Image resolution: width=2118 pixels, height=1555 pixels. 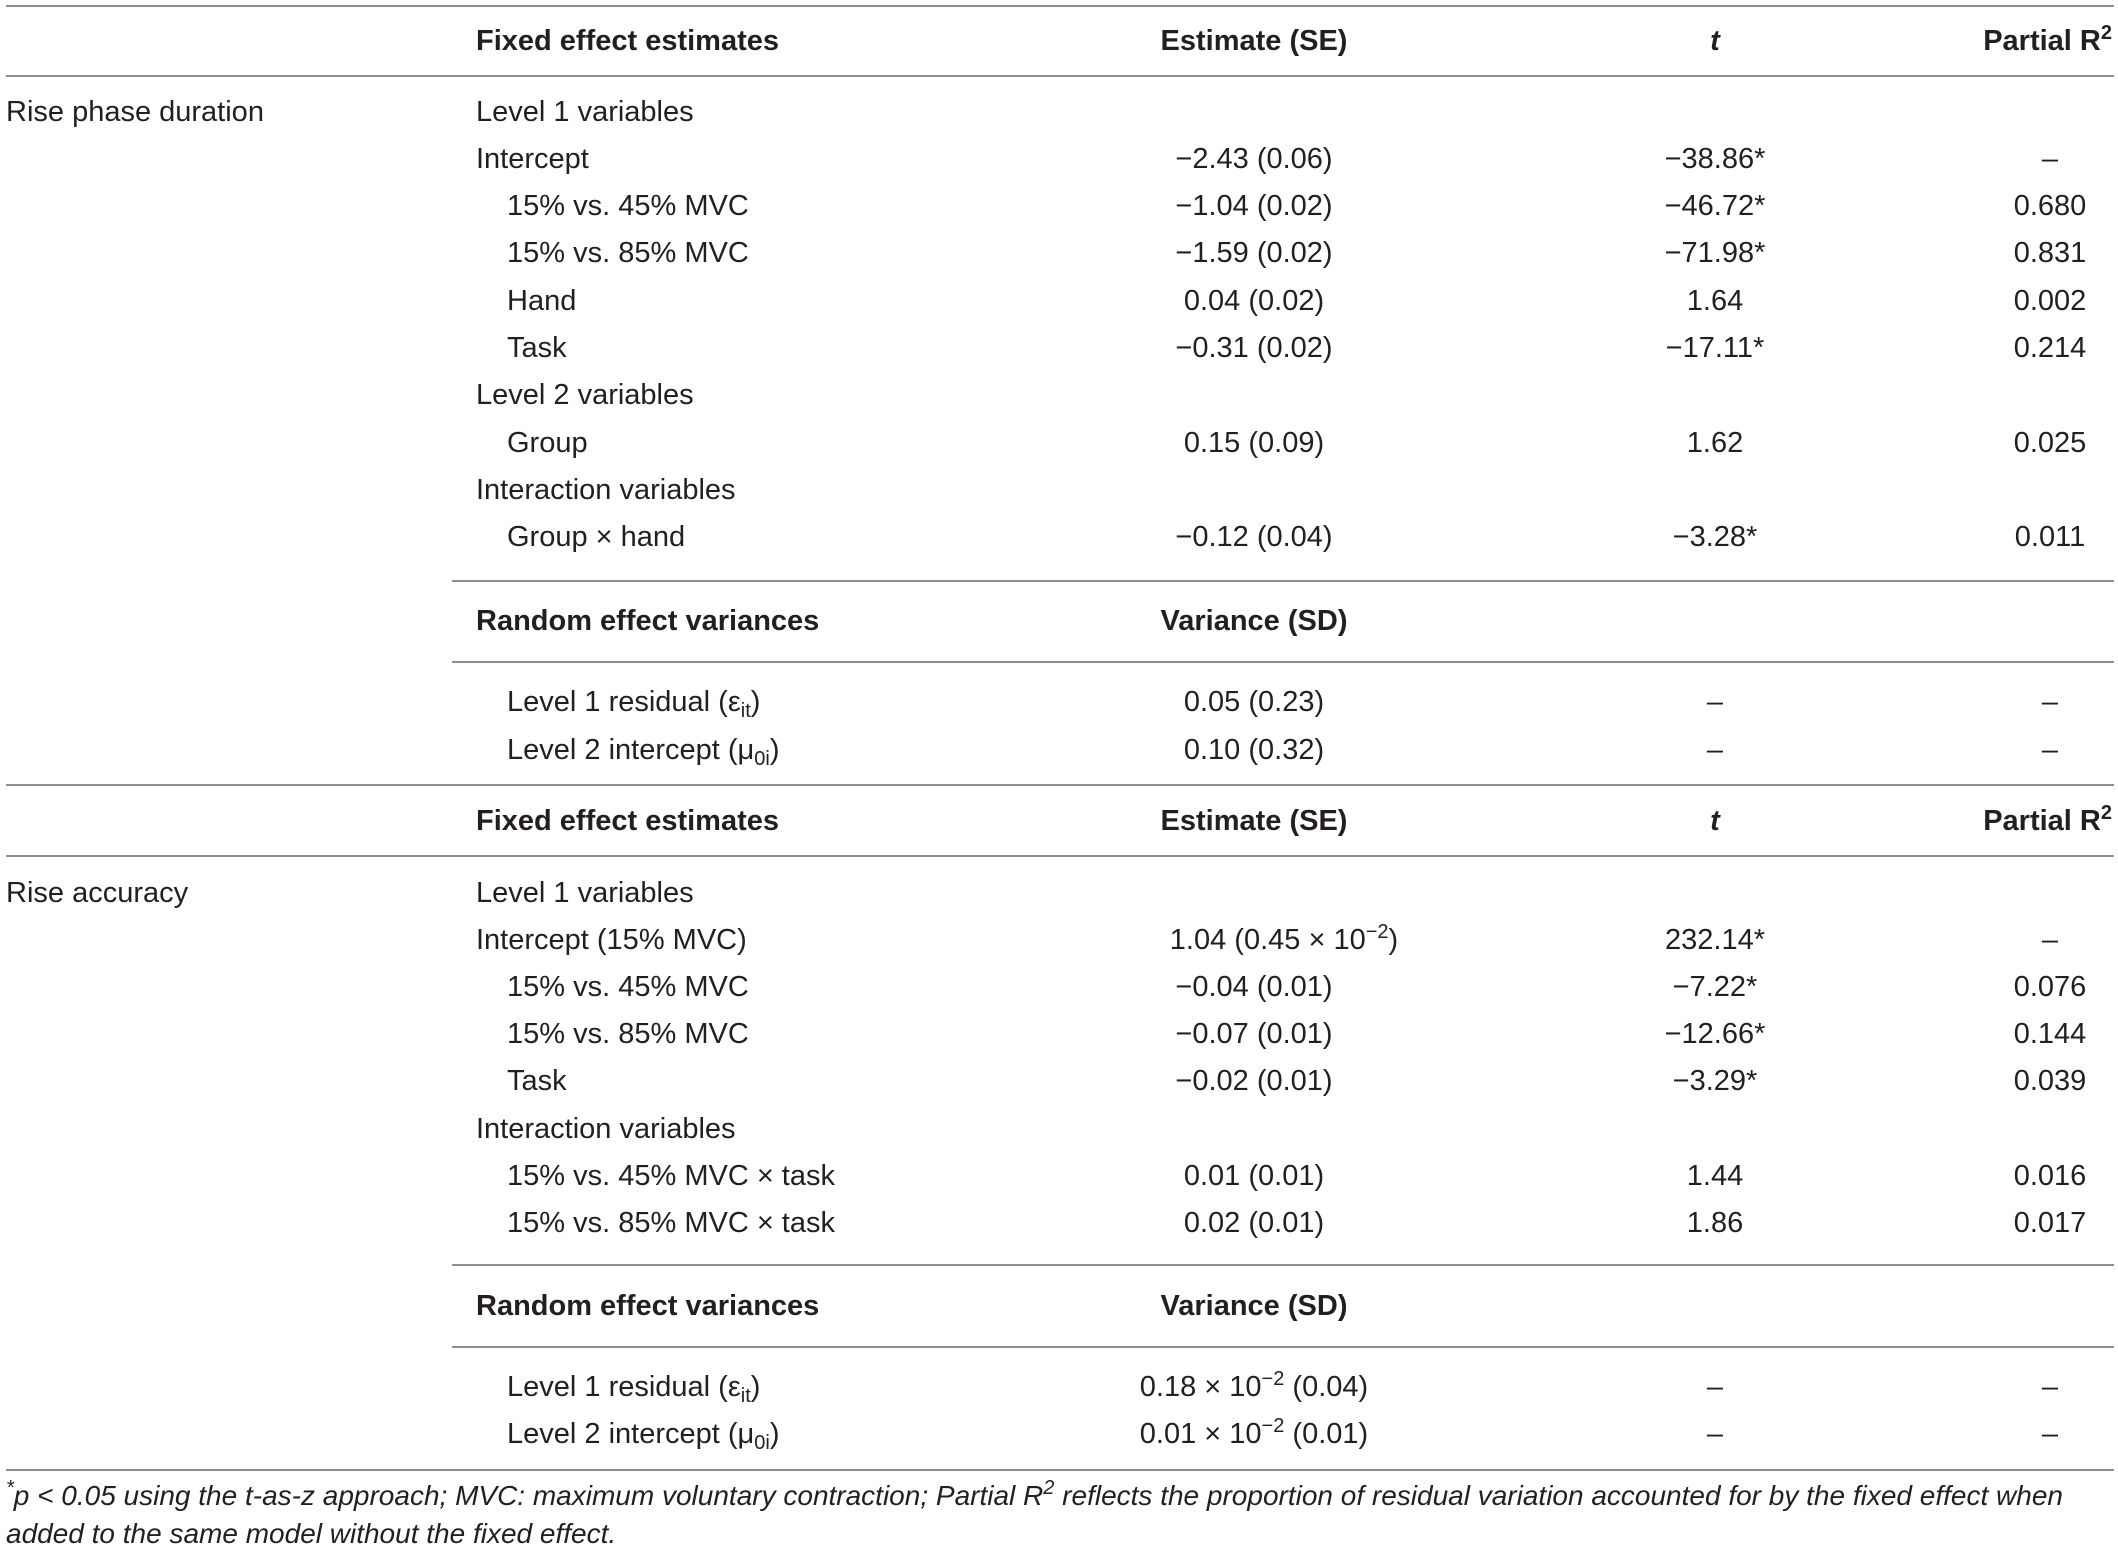 I want to click on row-t: −71.98*, so click(x=1715, y=253).